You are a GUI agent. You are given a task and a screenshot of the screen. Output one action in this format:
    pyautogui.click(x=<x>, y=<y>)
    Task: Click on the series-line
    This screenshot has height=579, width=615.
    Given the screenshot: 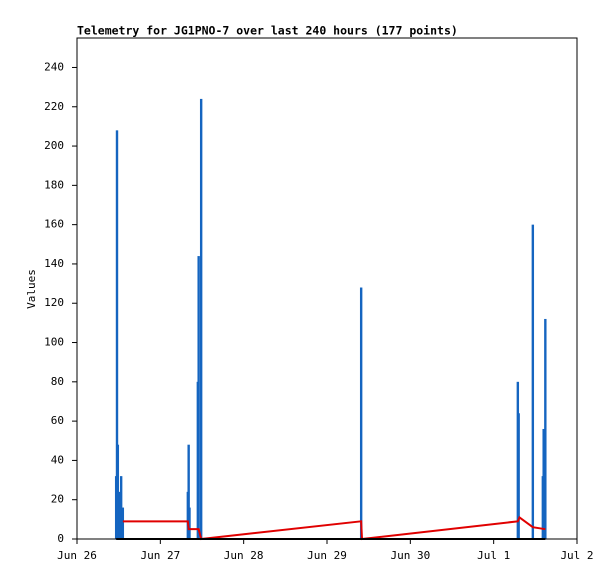 What is the action you would take?
    pyautogui.click(x=334, y=528)
    